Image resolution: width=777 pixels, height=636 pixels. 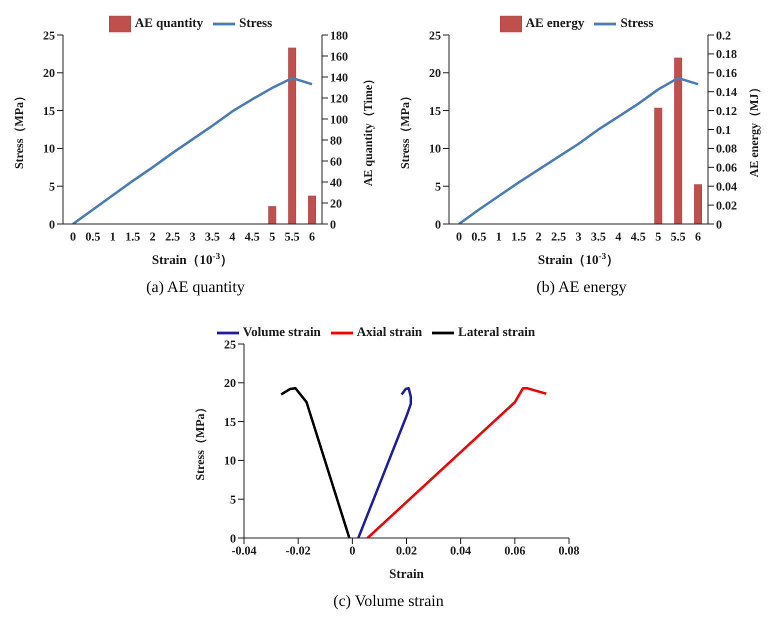 I want to click on x-tick-label: 1.5, so click(x=132, y=237).